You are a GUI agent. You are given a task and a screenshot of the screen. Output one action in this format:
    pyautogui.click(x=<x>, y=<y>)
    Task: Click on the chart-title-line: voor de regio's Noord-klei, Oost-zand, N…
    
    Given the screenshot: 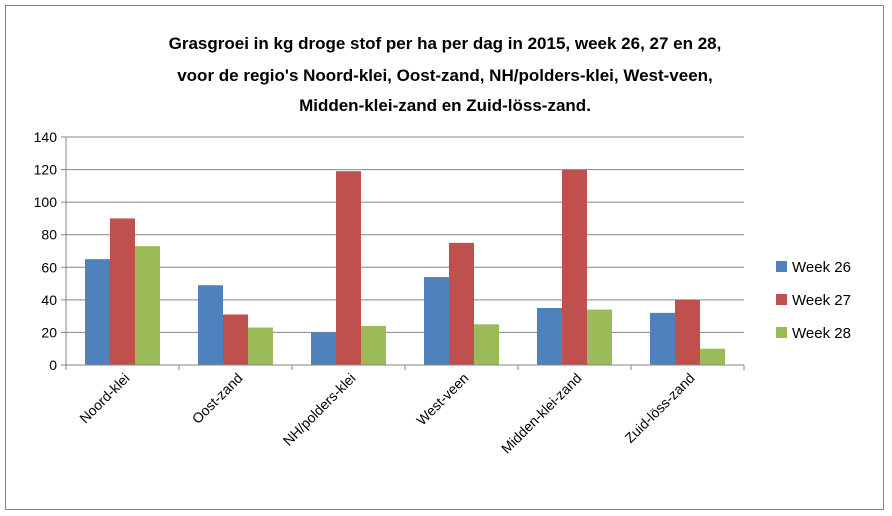 What is the action you would take?
    pyautogui.click(x=445, y=75)
    